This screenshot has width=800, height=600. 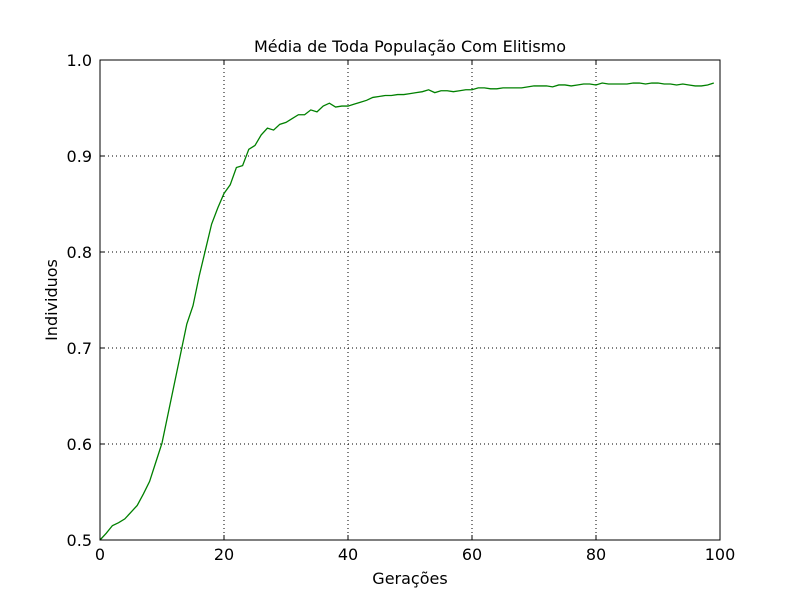 I want to click on y-tick-label: 0.7, so click(x=79, y=348).